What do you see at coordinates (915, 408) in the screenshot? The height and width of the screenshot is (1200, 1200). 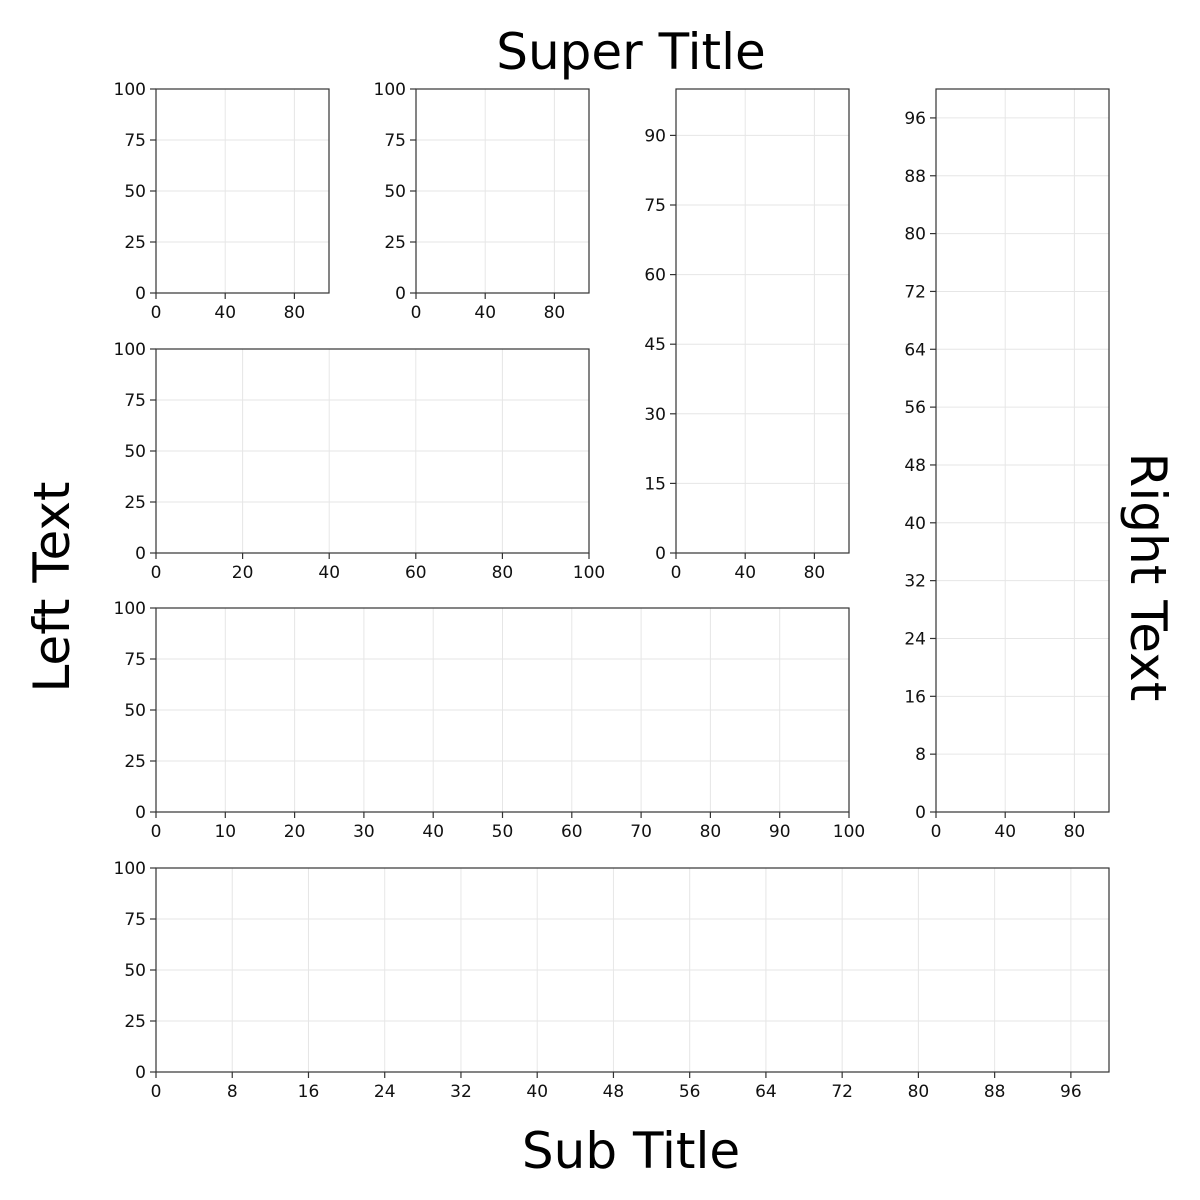 I see `y-tick-label: 56` at bounding box center [915, 408].